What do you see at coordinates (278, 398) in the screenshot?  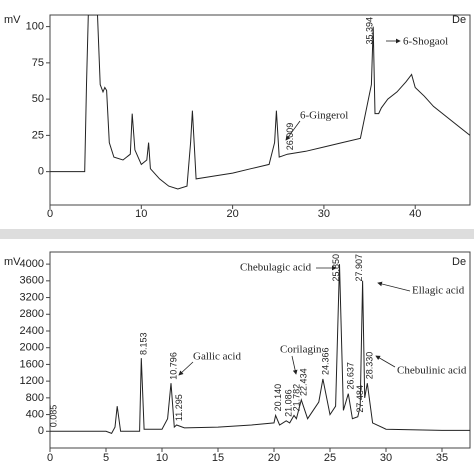 I see `peak-label: 20.140` at bounding box center [278, 398].